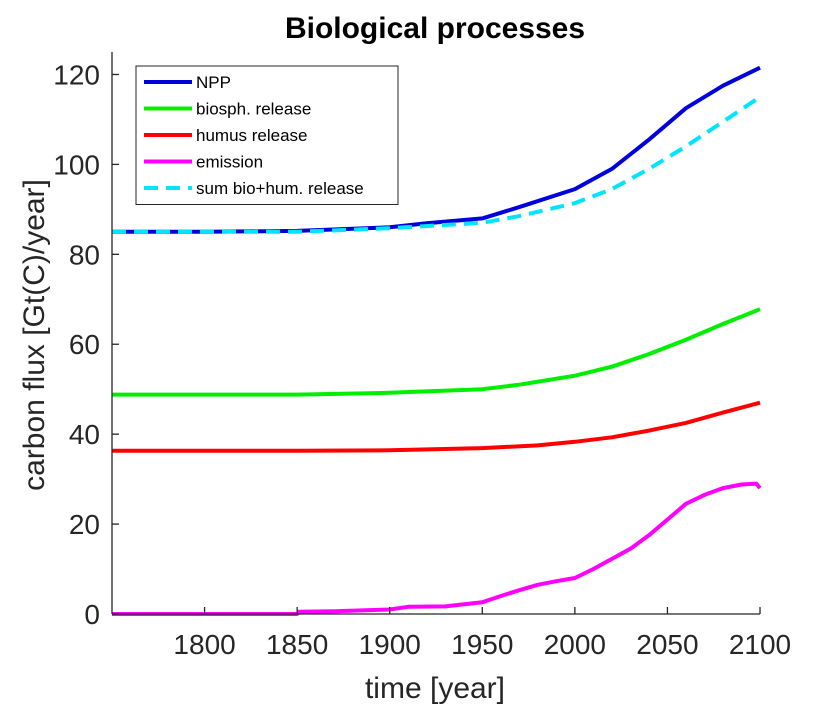 This screenshot has height=707, width=840. What do you see at coordinates (213, 82) in the screenshot?
I see `legend-label: NPP` at bounding box center [213, 82].